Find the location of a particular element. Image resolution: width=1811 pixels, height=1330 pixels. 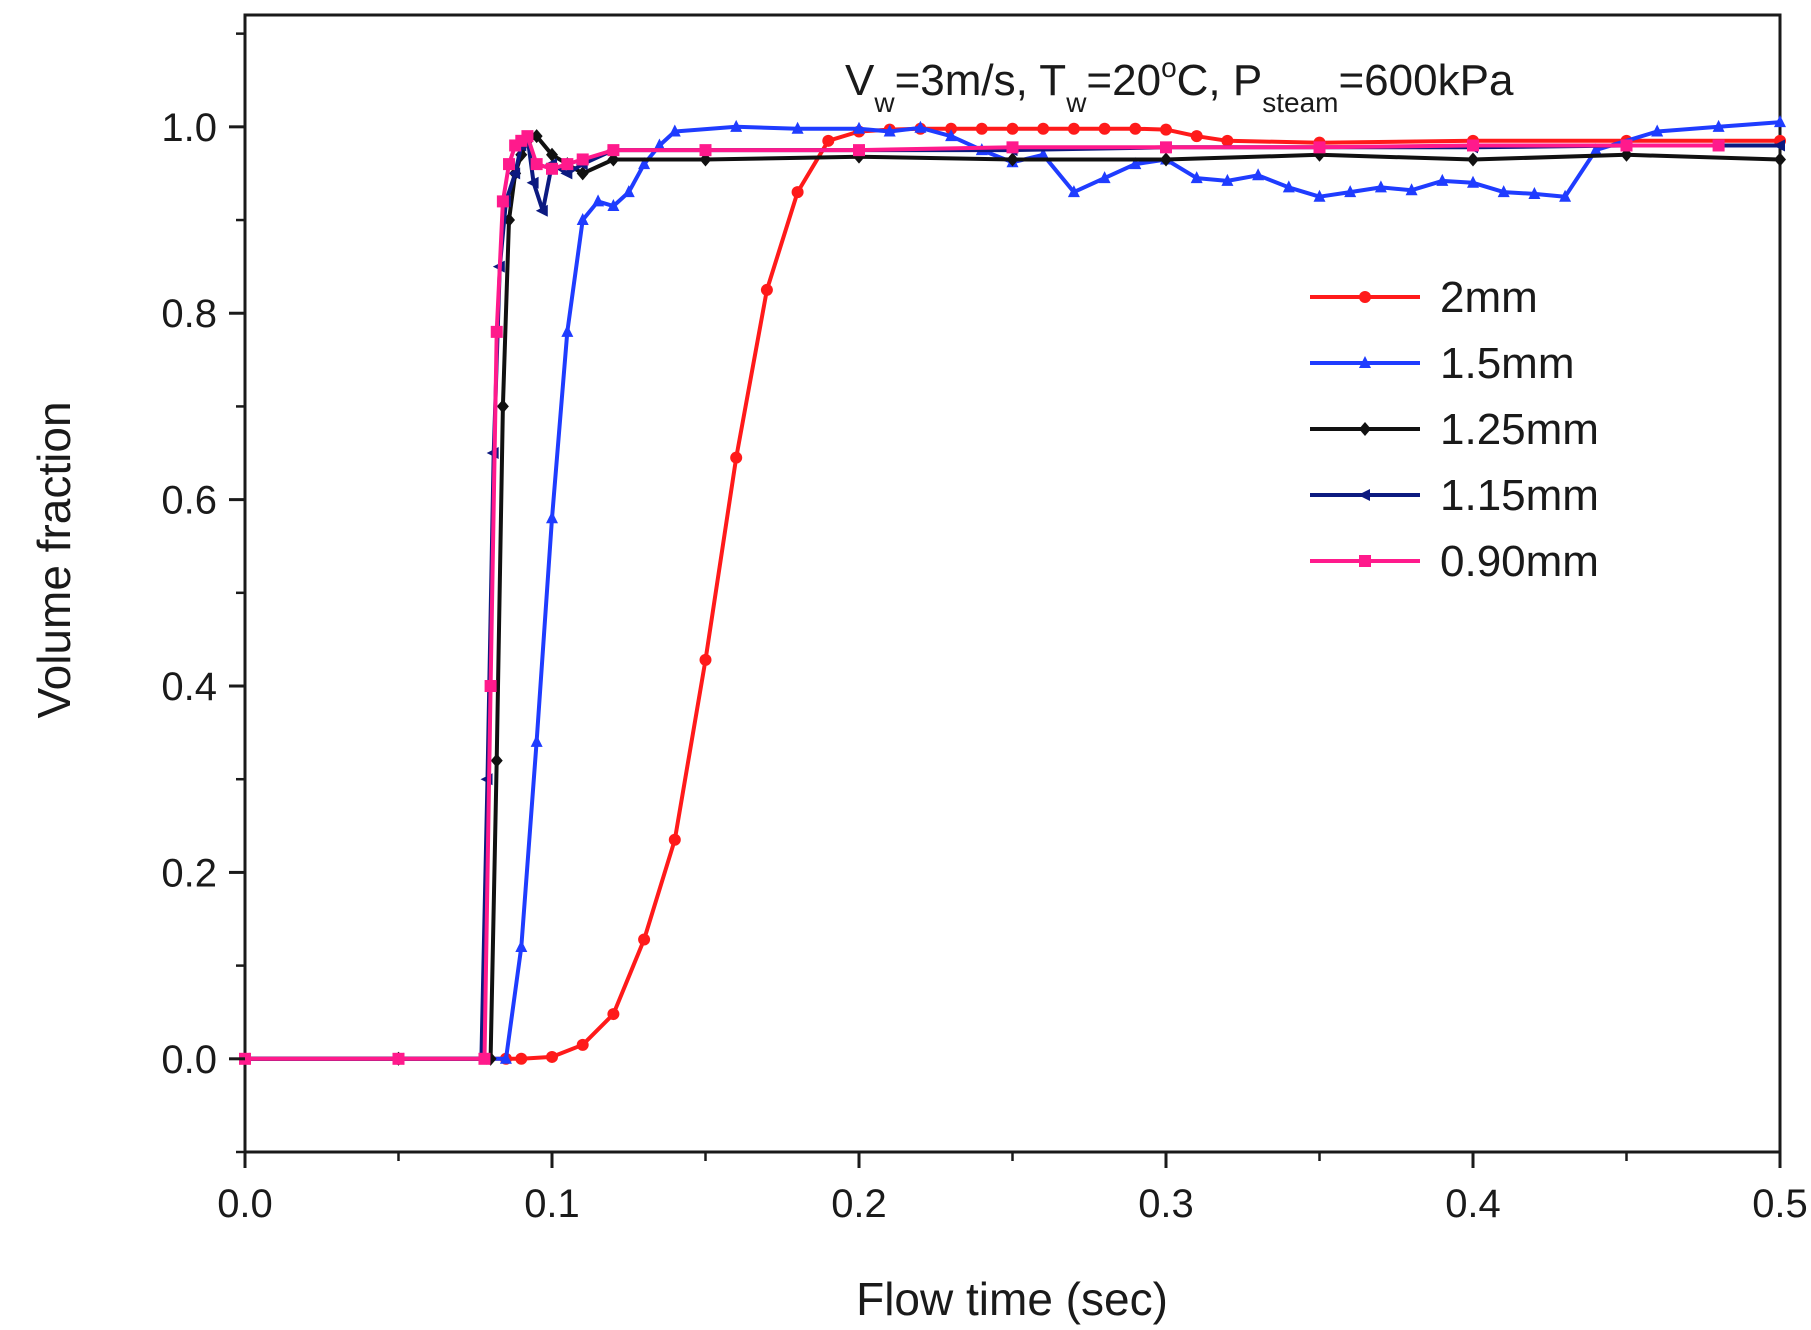

annotation-pressure-value: =600kPa is located at coordinates (1425, 80).